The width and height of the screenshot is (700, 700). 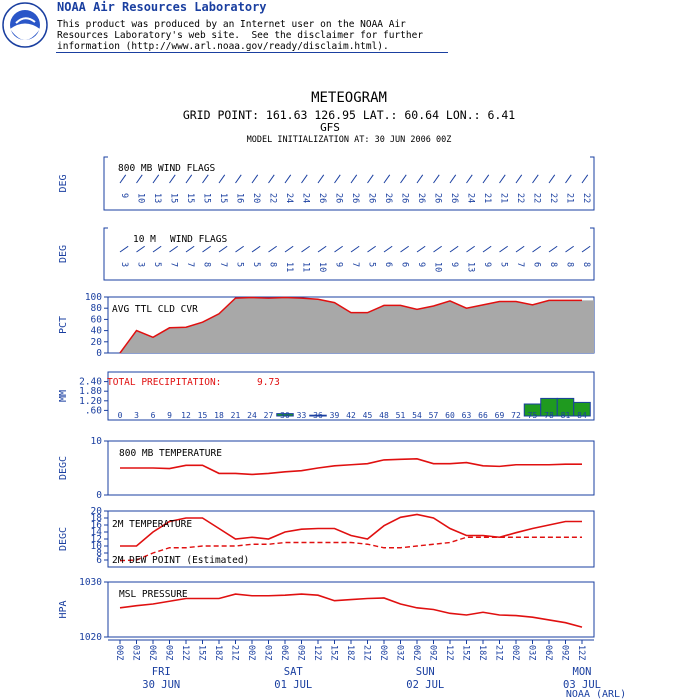 What do you see at coordinates (136, 453) in the screenshot?
I see `panel-label: 800 MB` at bounding box center [136, 453].